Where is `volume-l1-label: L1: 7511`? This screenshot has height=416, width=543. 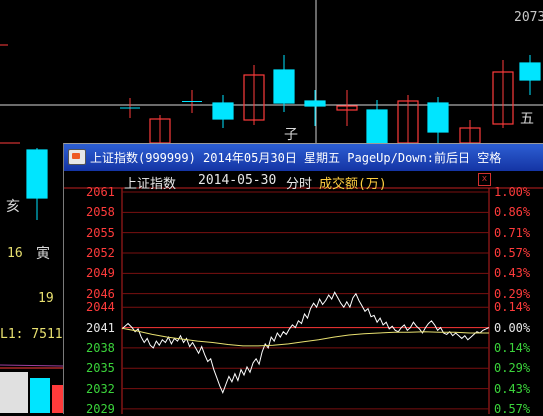
volume-l1-label: L1: 7511 is located at coordinates (31, 334).